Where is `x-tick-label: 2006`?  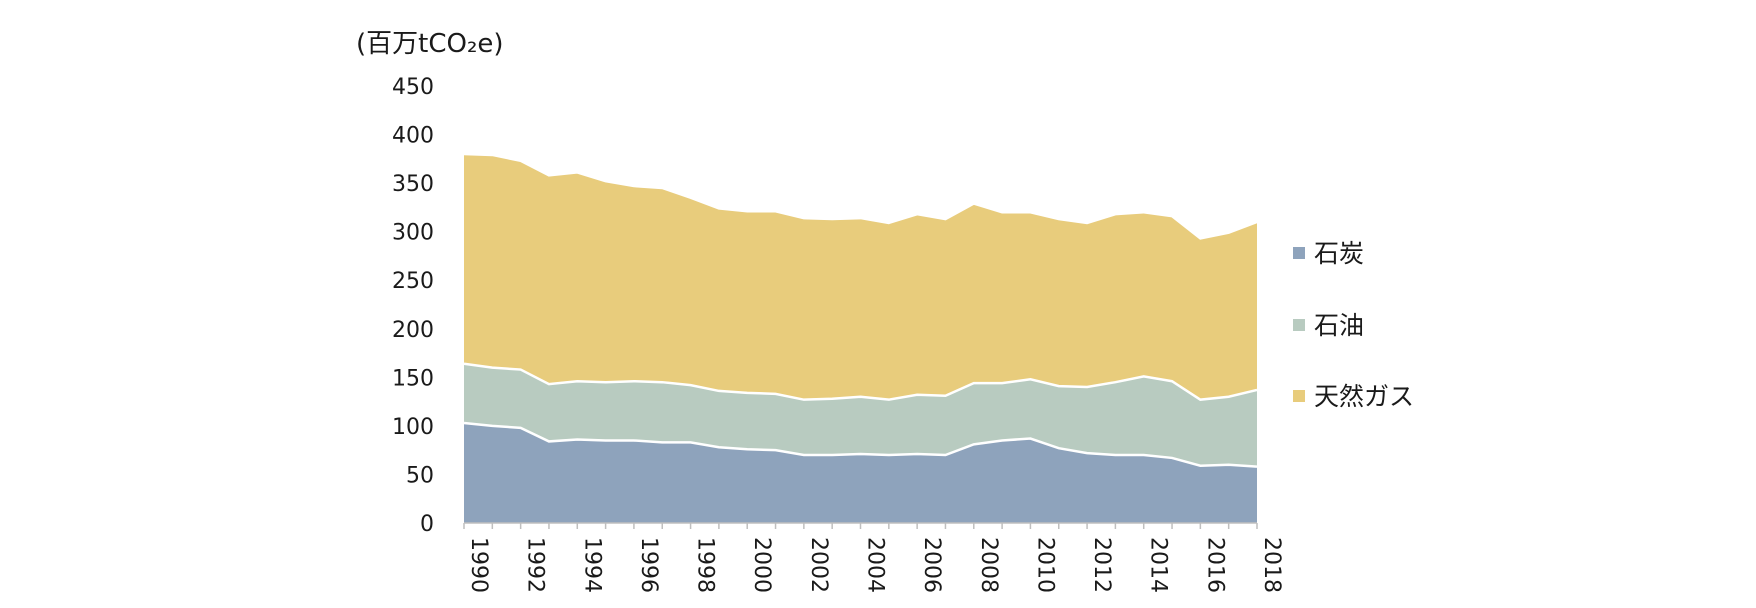 x-tick-label: 2006 is located at coordinates (931, 565).